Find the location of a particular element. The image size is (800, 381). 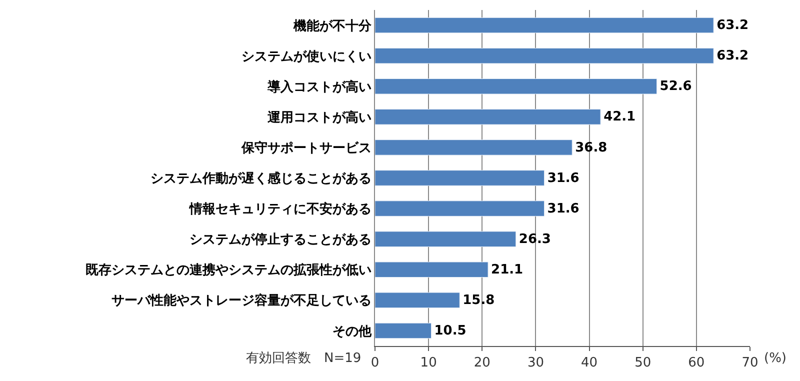

y-tick-label: 保守サポートサービス is located at coordinates (306, 148).